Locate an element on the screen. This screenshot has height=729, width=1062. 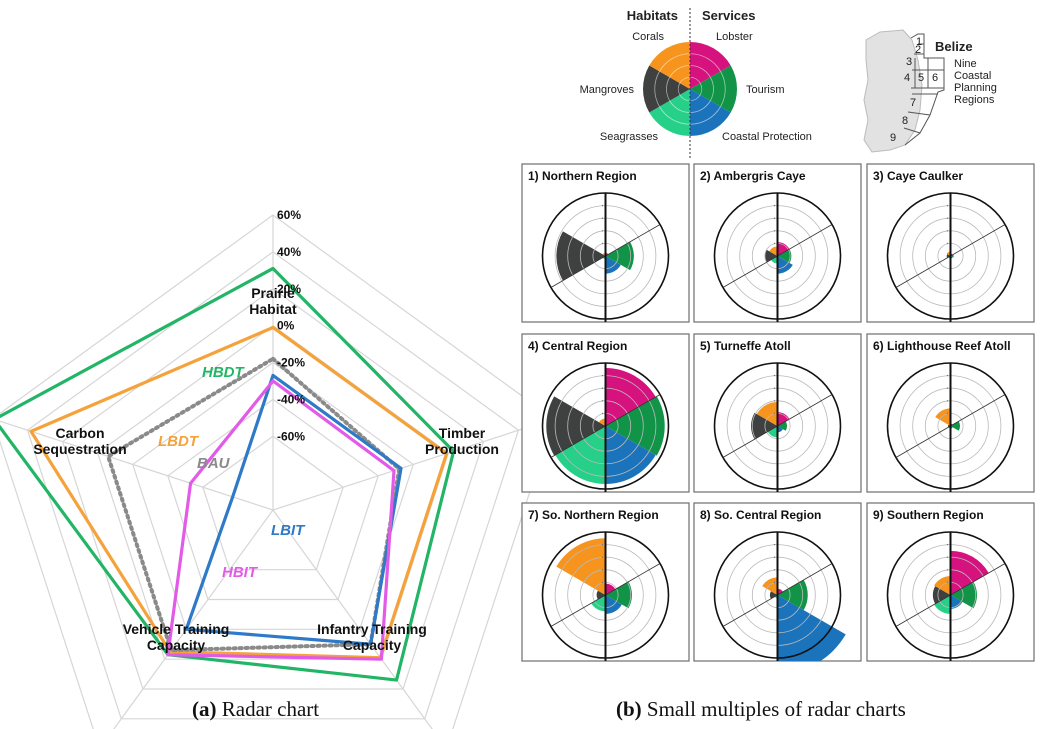
legend-header-services: Services is located at coordinates (729, 15).